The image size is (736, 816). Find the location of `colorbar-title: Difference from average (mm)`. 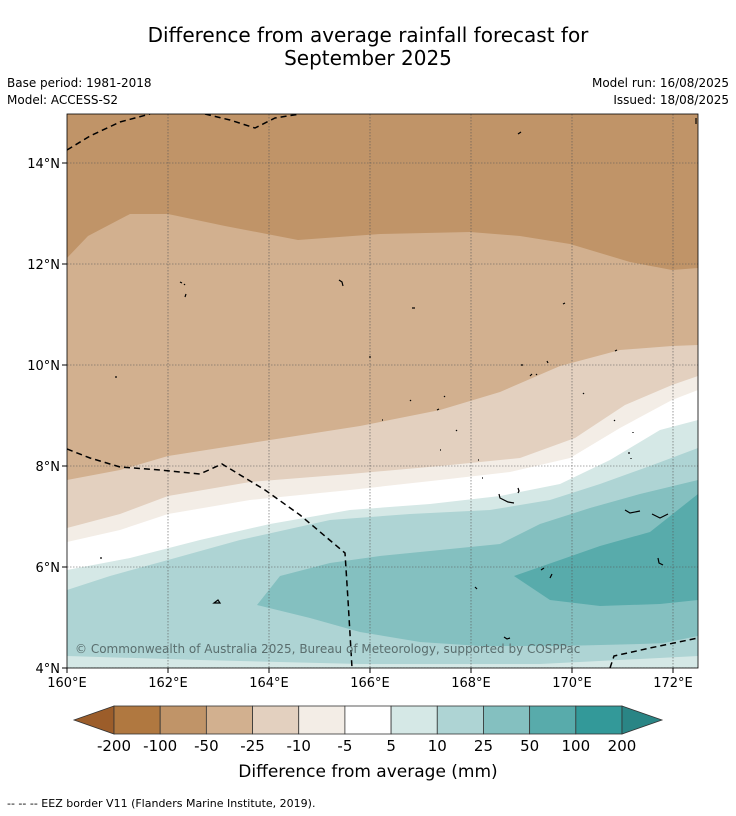

colorbar-title: Difference from average (mm) is located at coordinates (368, 772).